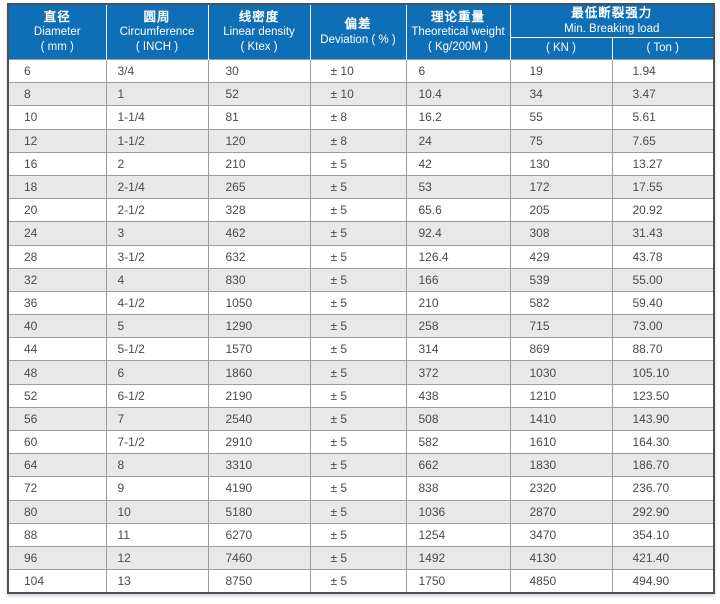 This screenshot has width=720, height=604. I want to click on table-row: 72 9 4190 ± 5 838 2320 236.70, so click(361, 488).